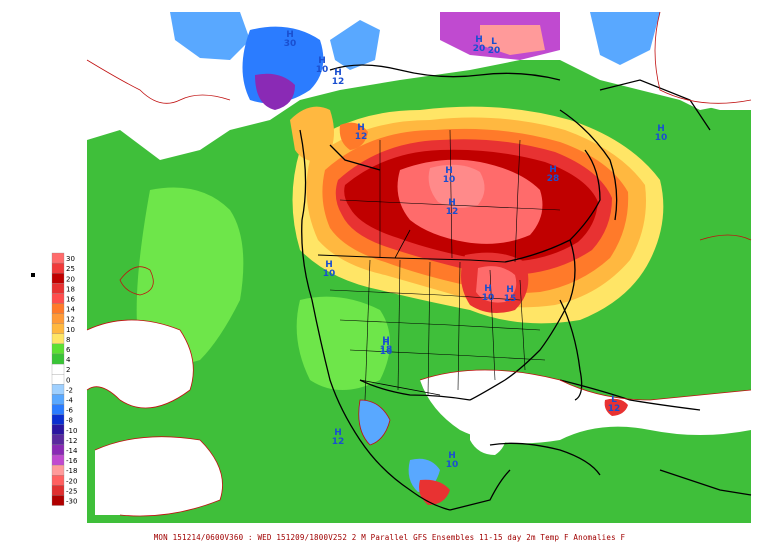  Describe the element at coordinates (71, 502) in the screenshot. I see `legend-label: -30` at that location.